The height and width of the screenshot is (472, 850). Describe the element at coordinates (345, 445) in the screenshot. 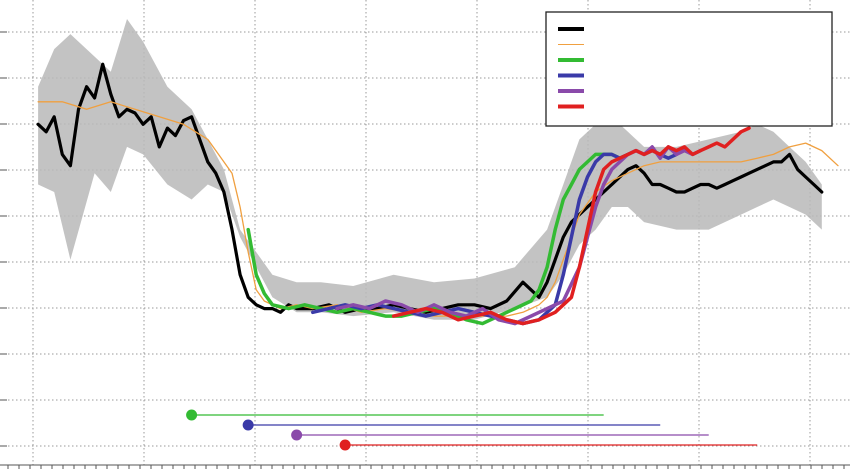

I see `interval-start-dot-red` at that location.